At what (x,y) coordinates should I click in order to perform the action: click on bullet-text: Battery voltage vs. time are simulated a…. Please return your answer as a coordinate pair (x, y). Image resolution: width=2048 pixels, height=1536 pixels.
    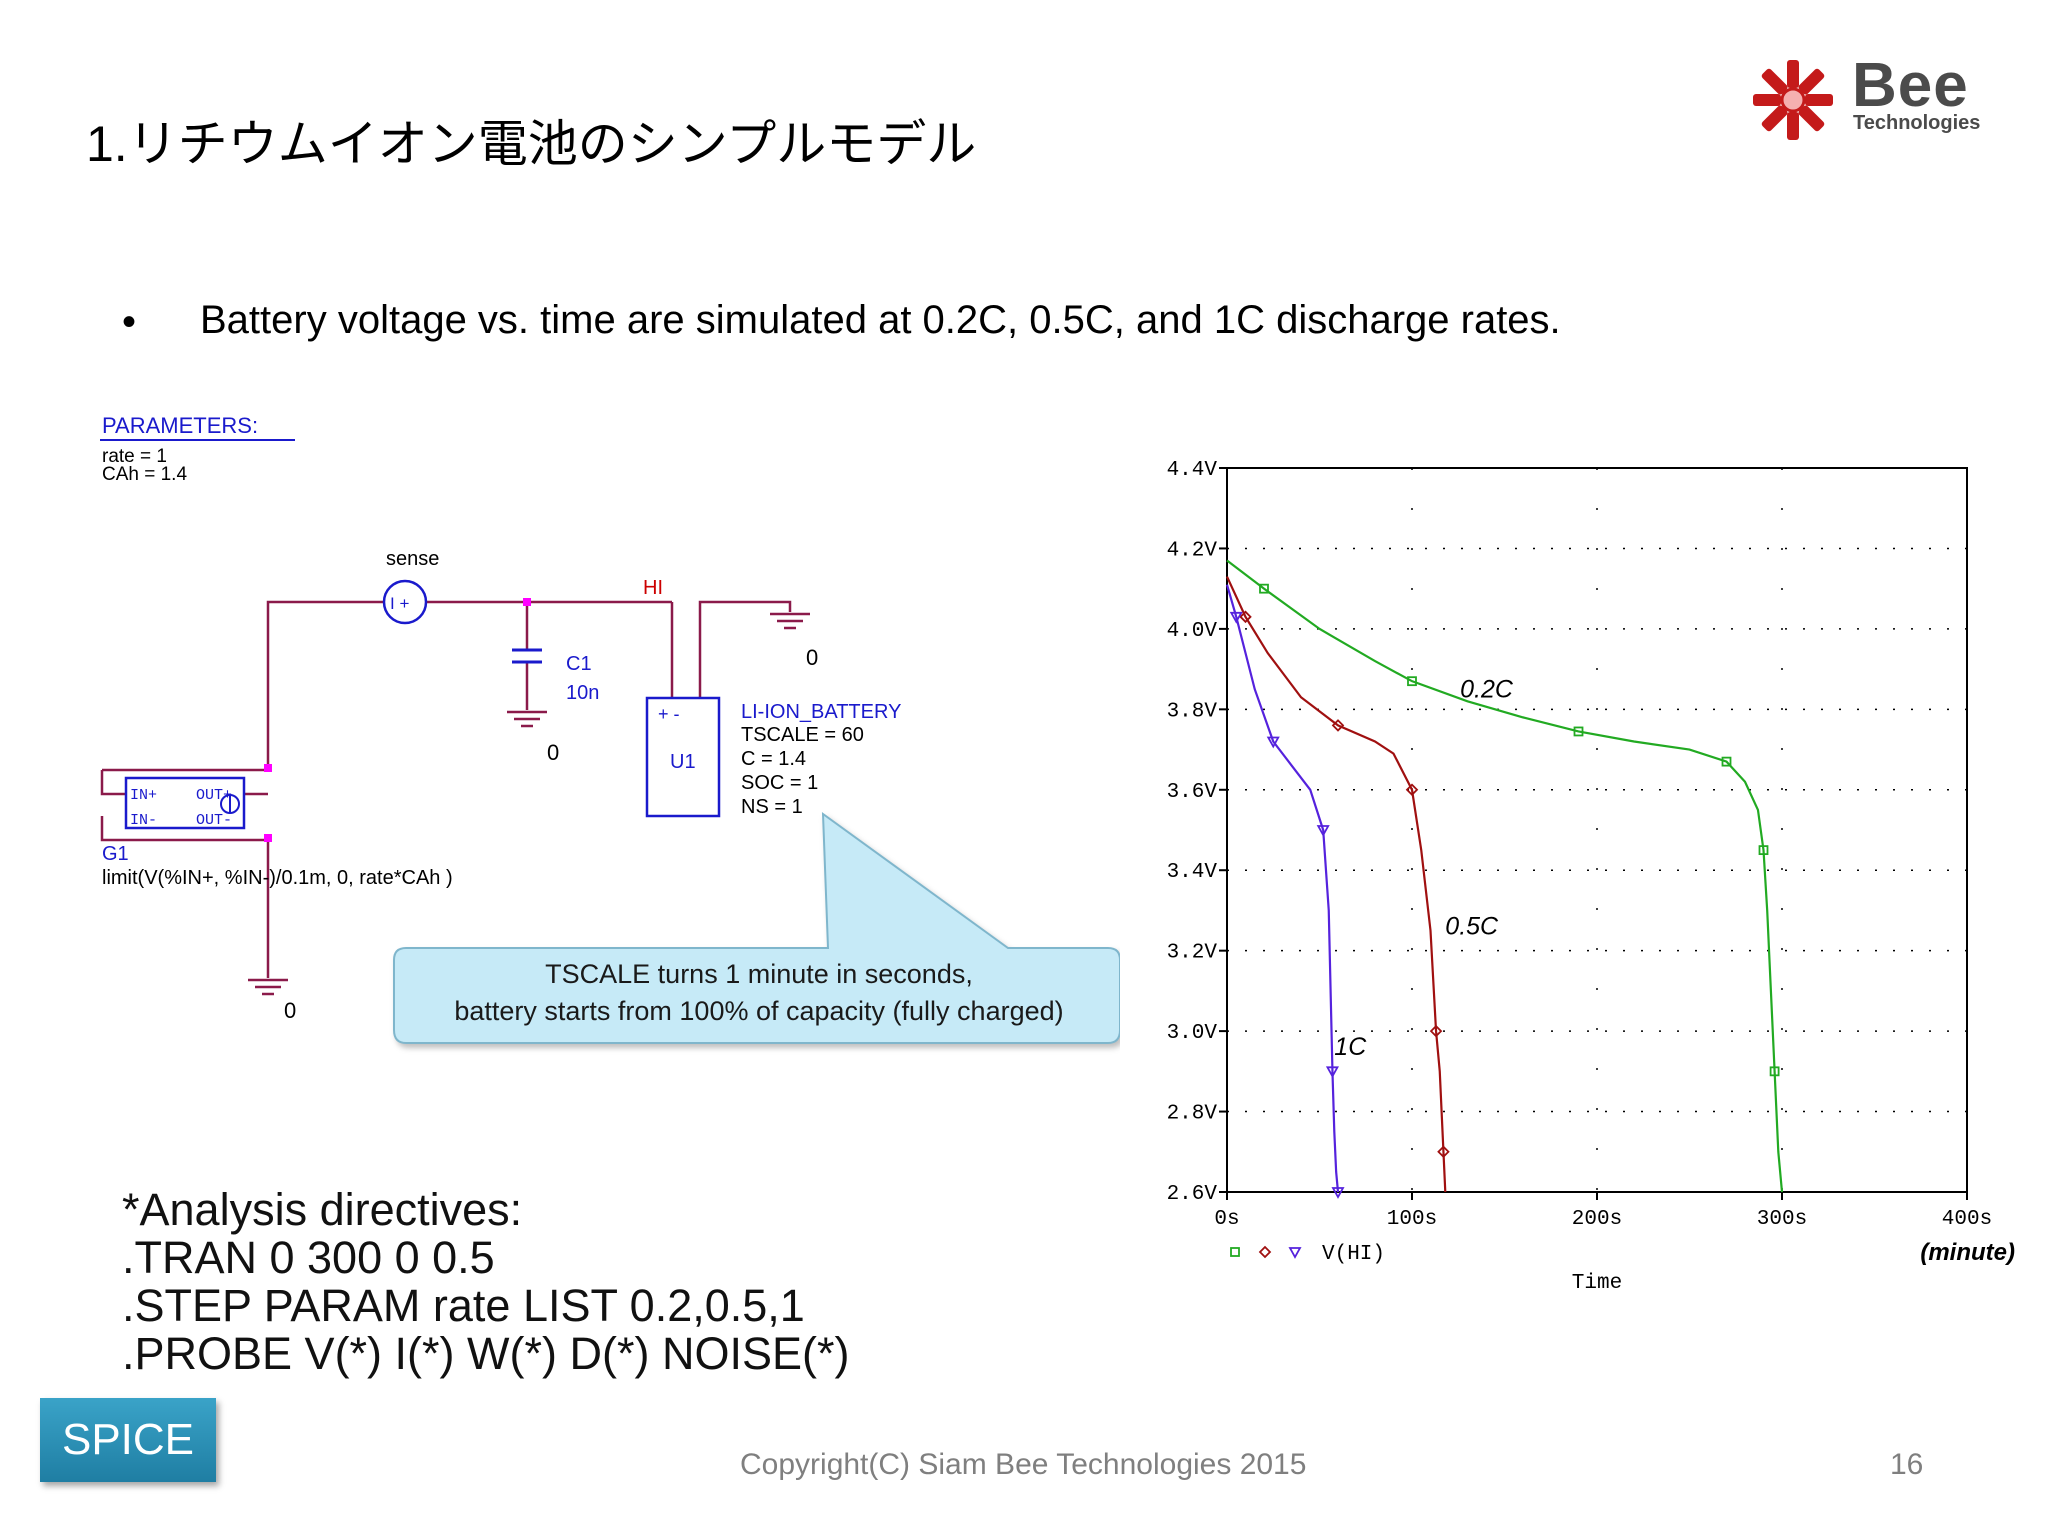
    Looking at the image, I should click on (880, 320).